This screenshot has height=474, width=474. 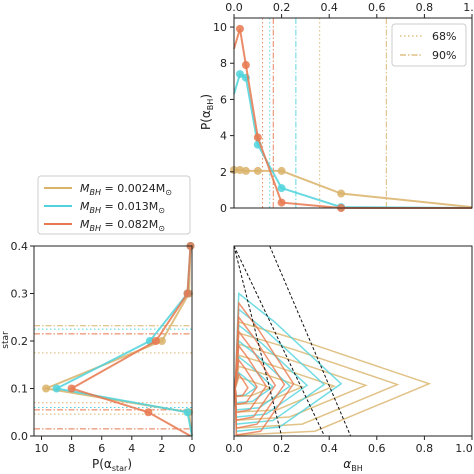 I want to click on top-xtick-label-2: 0.4, so click(x=329, y=7).